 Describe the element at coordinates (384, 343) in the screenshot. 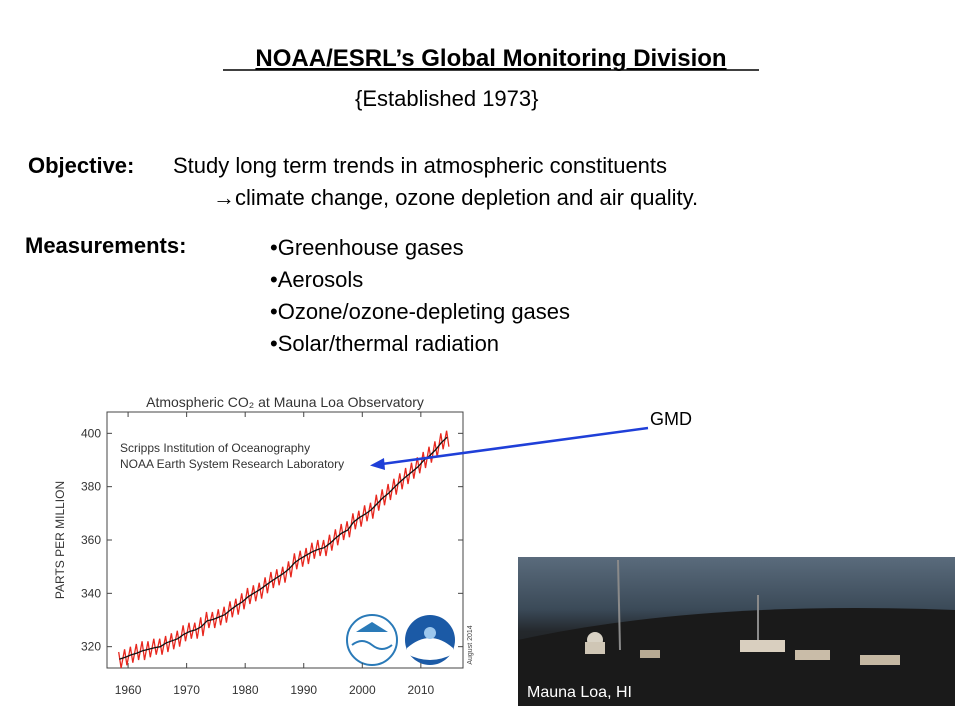

I see `measurement-item: •Solar/thermal radiation` at that location.